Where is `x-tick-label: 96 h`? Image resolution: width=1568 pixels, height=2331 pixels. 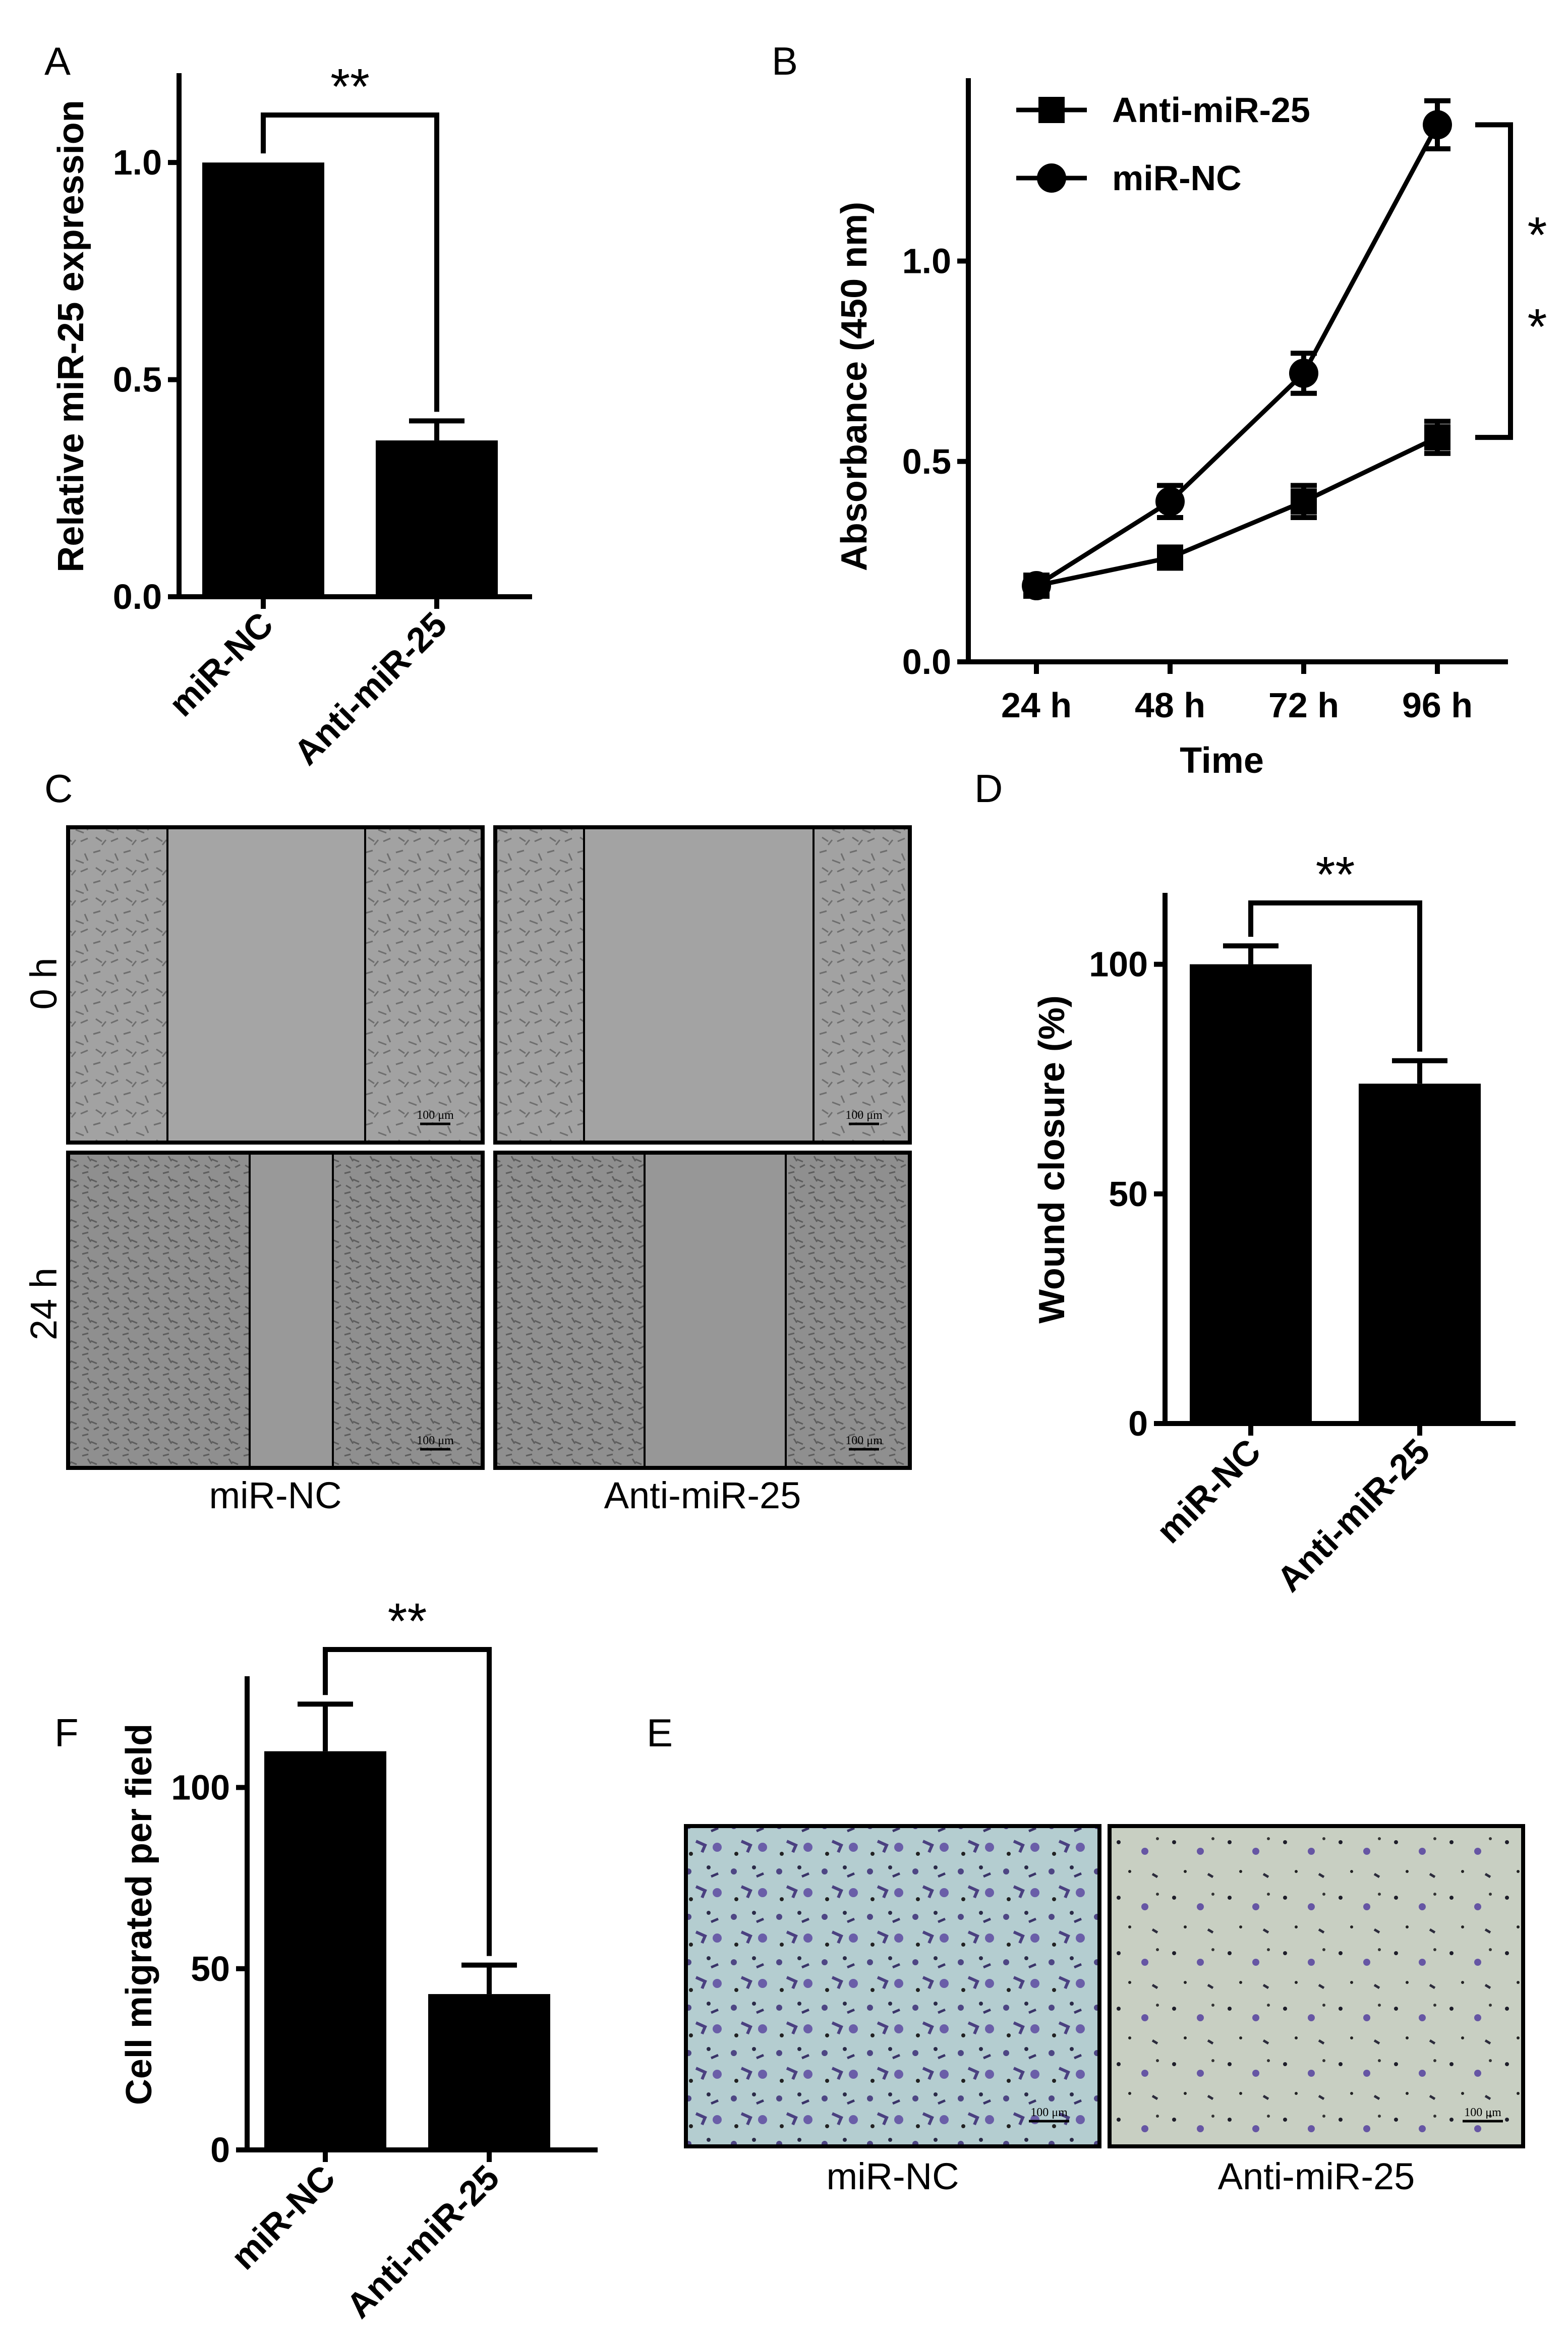 x-tick-label: 96 h is located at coordinates (1437, 706).